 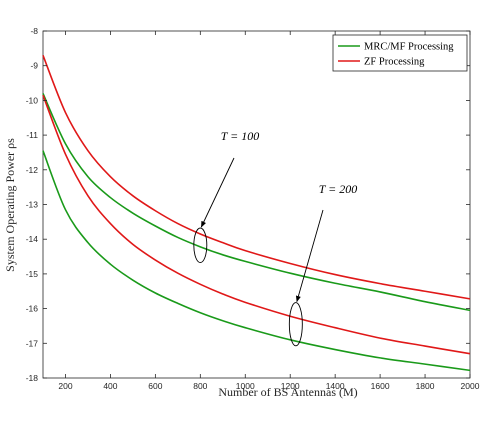 I want to click on x-tick-label: 800, so click(x=200, y=386).